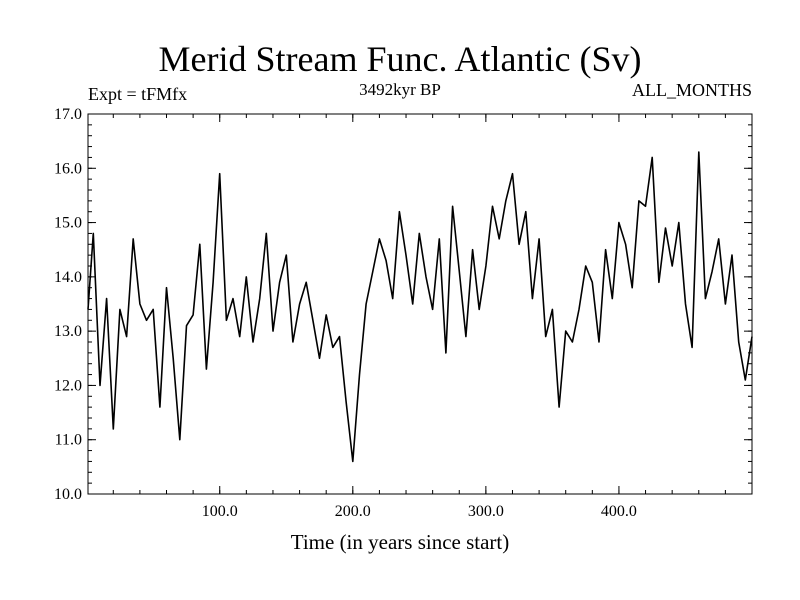 The width and height of the screenshot is (800, 600). I want to click on y-tick-label: 11.0, so click(68, 440).